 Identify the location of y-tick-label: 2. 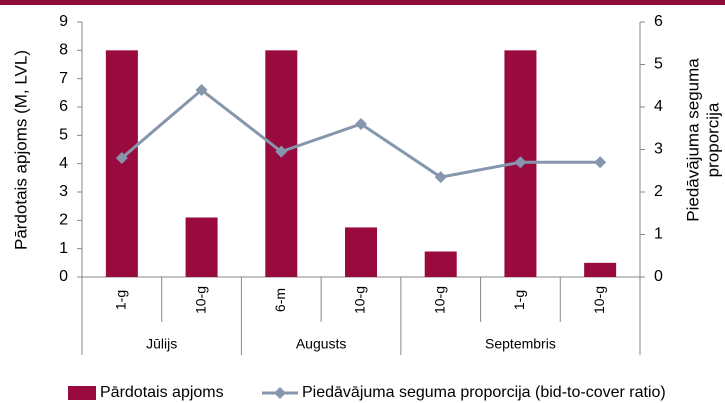
(63, 220).